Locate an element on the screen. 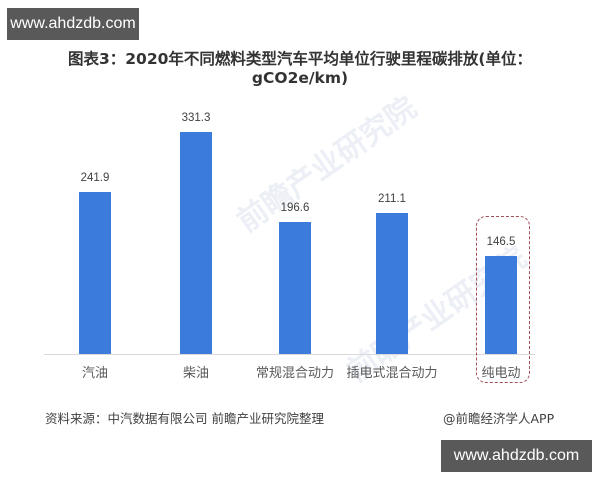  x-axis-line is located at coordinates (289, 354).